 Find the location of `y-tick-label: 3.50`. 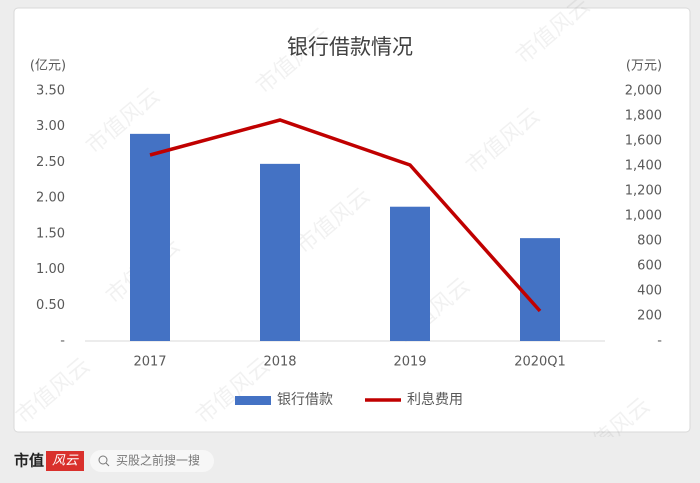

y-tick-label: 3.50 is located at coordinates (50, 91).